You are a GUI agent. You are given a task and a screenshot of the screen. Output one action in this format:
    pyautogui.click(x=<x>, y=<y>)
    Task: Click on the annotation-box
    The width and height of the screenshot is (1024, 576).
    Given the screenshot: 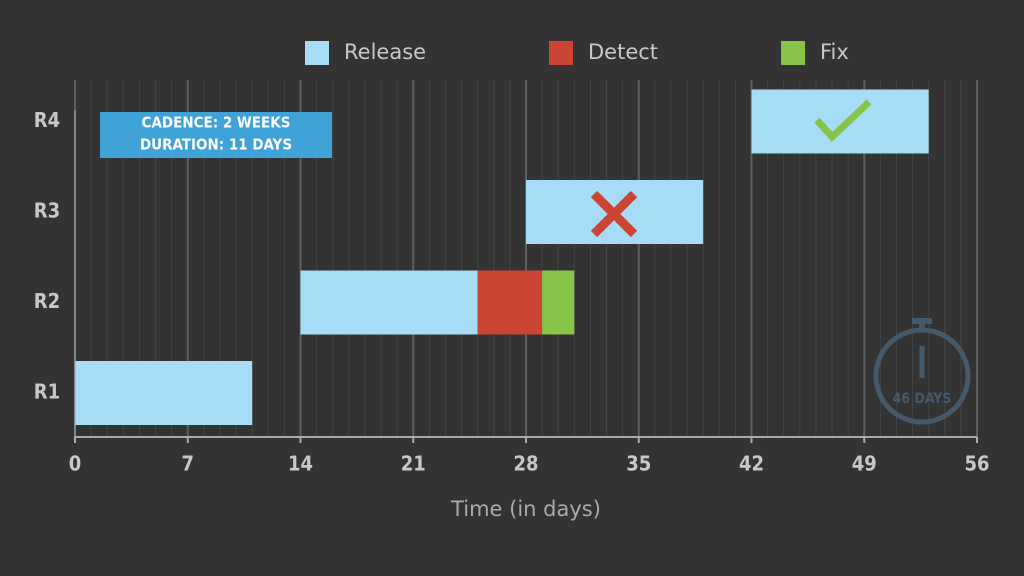 What is the action you would take?
    pyautogui.click(x=216, y=135)
    